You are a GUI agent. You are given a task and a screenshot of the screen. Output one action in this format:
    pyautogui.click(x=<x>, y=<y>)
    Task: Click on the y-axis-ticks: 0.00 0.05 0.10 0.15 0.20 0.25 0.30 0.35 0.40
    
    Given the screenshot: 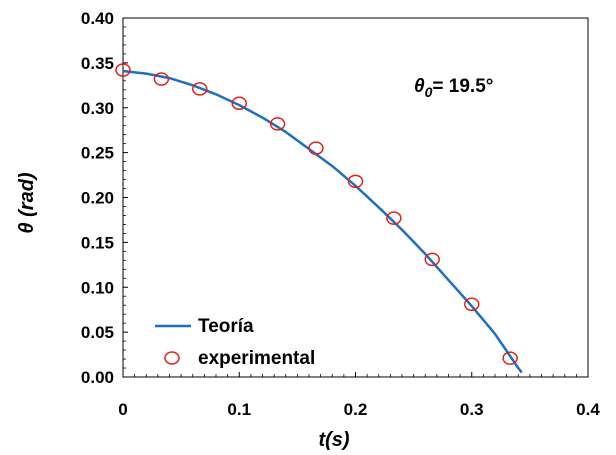 What is the action you would take?
    pyautogui.click(x=104, y=198)
    